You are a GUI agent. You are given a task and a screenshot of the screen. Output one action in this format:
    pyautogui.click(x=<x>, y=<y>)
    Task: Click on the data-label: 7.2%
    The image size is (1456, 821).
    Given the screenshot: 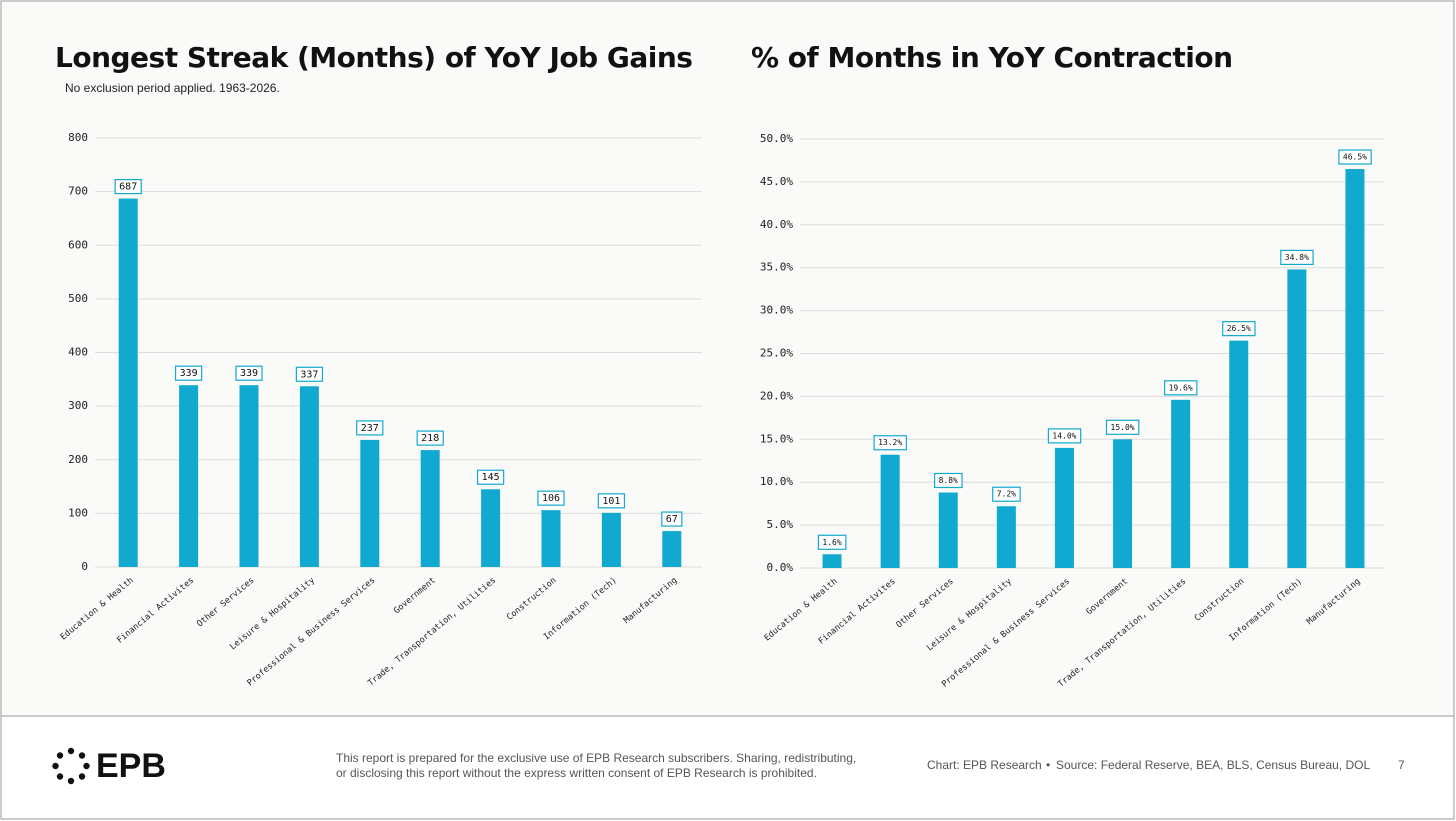 What is the action you would take?
    pyautogui.click(x=1006, y=494)
    